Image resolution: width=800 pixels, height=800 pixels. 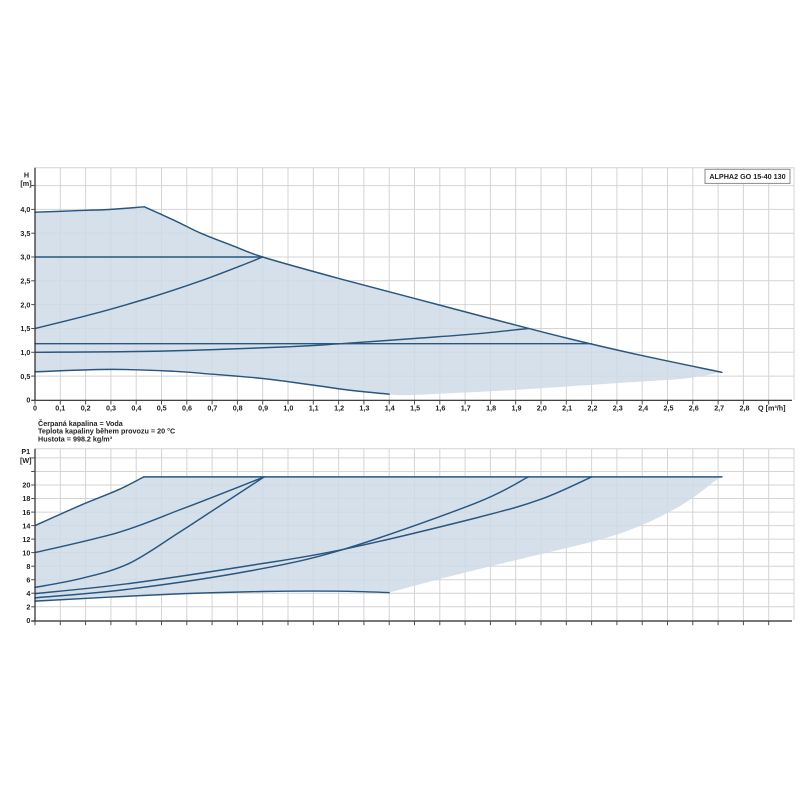 What do you see at coordinates (567, 407) in the screenshot?
I see `svg-text: 2,1` at bounding box center [567, 407].